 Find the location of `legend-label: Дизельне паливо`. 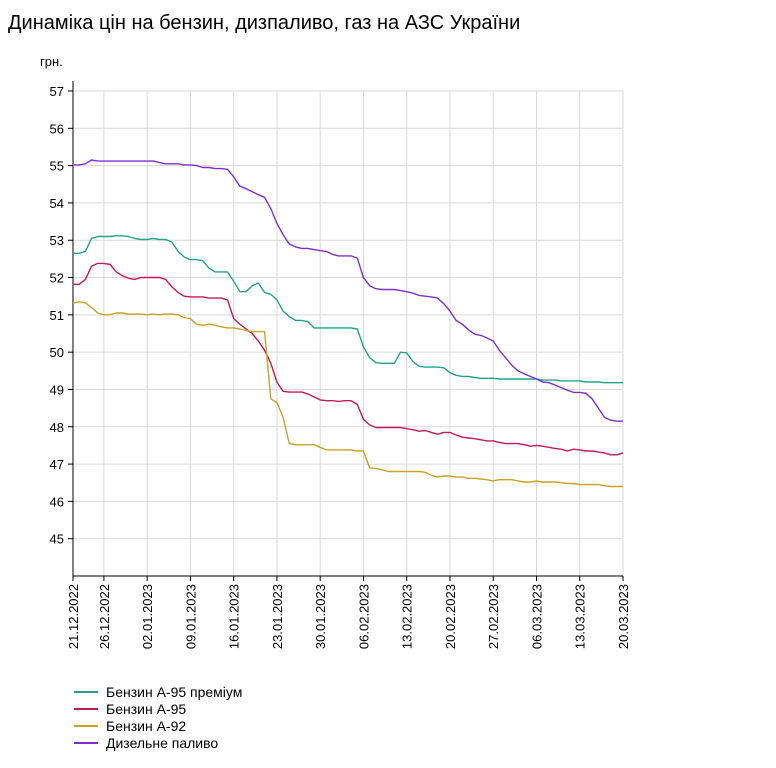

legend-label: Дизельне паливо is located at coordinates (162, 742).